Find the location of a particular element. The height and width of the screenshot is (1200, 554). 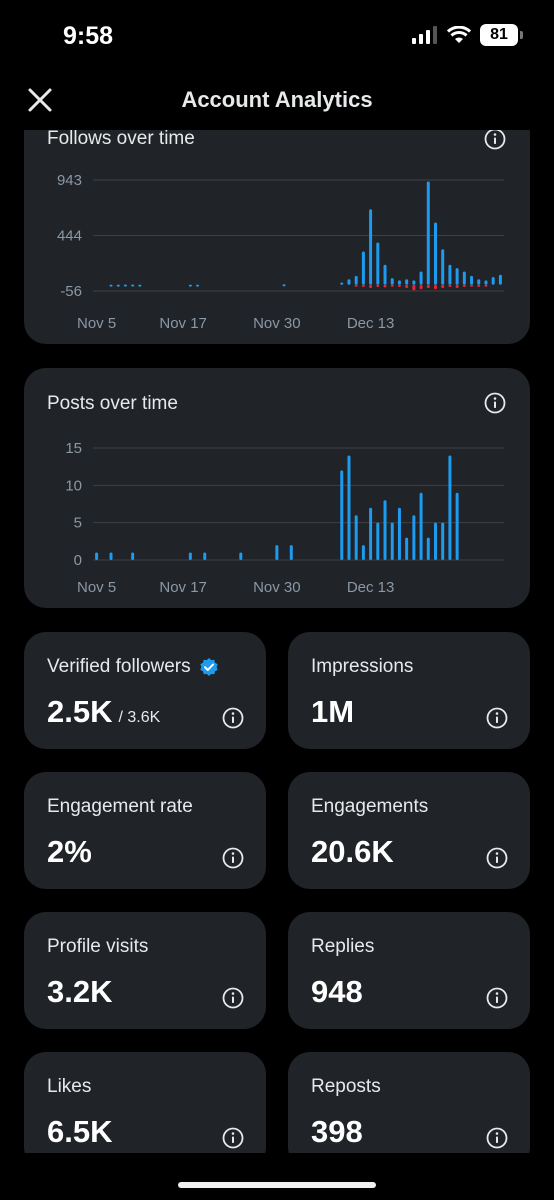

follows-chart-title: Follows over time is located at coordinates (121, 139).